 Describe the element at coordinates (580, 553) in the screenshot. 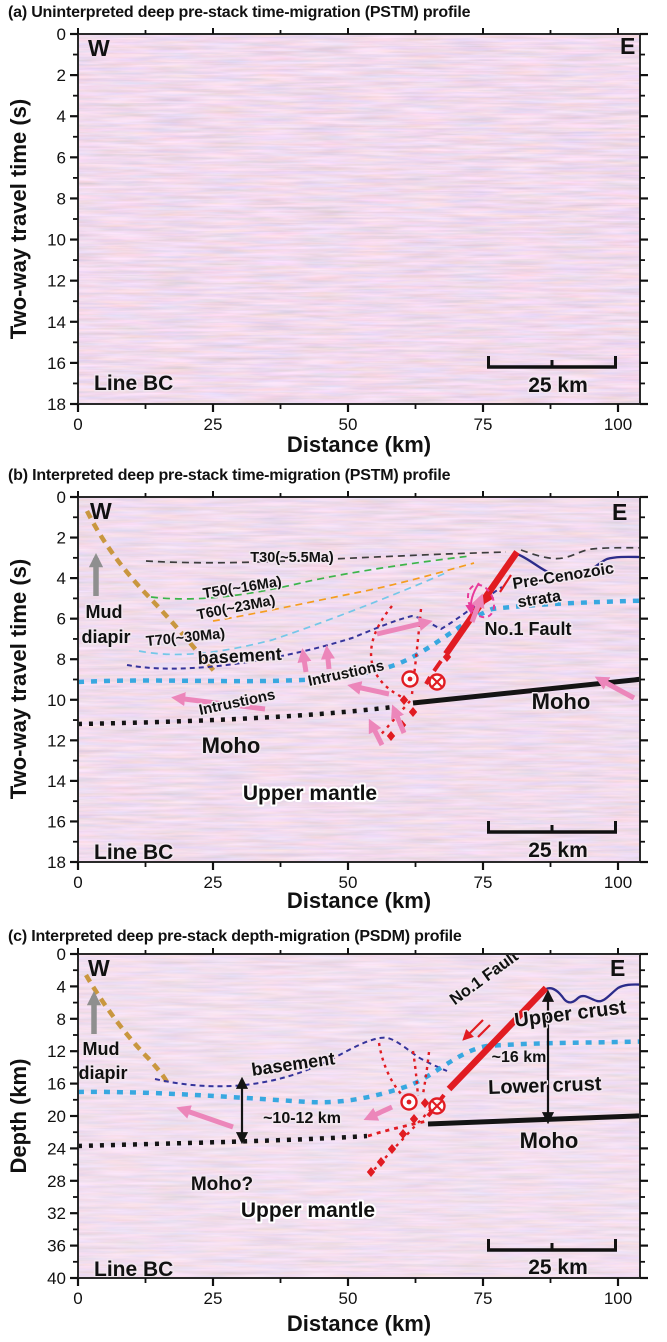

I see `t30-horizon-east-b` at that location.